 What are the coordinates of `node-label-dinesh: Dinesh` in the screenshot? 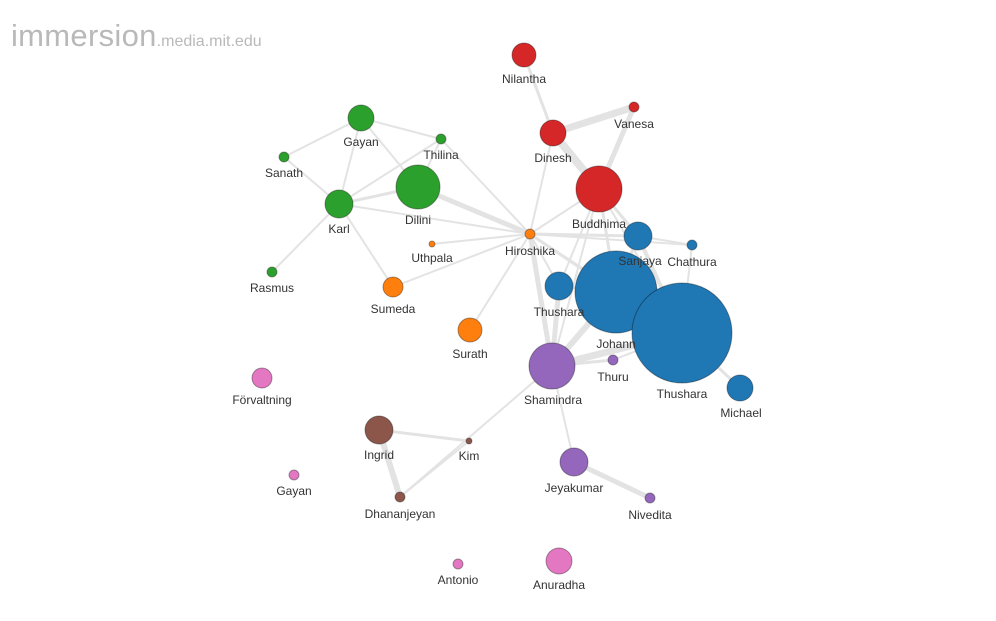 It's located at (552, 158).